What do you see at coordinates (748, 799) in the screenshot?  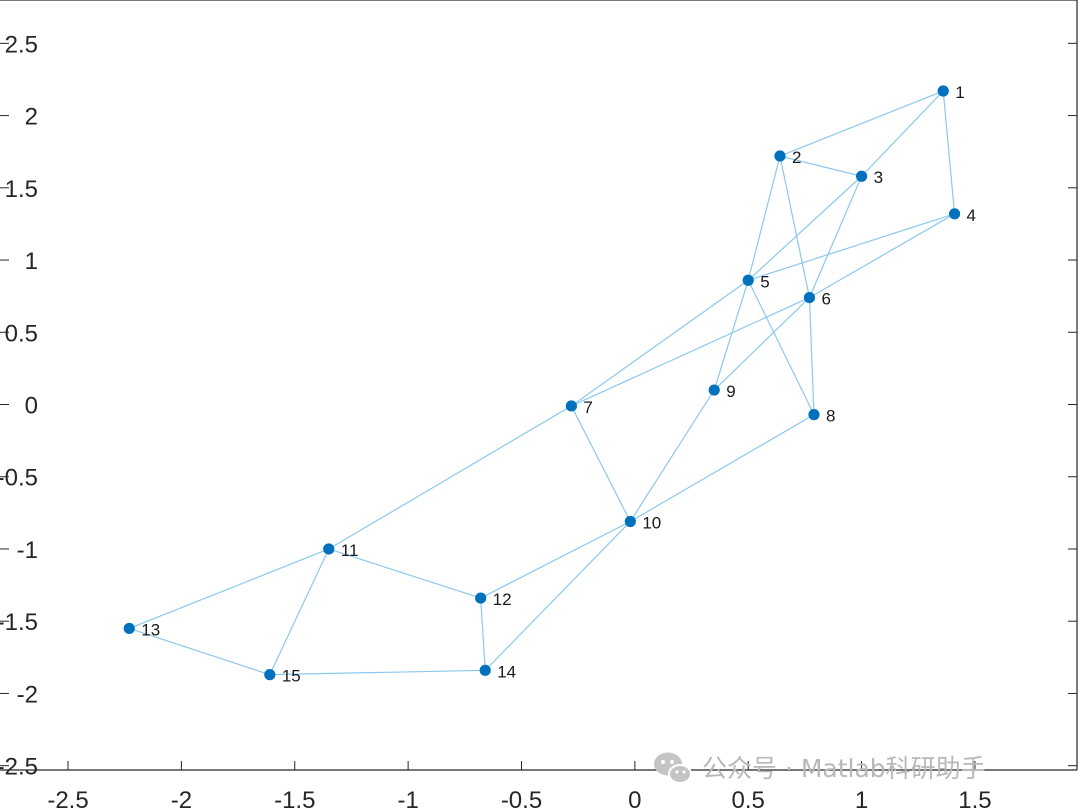 I see `x-tick-label: 0.5` at bounding box center [748, 799].